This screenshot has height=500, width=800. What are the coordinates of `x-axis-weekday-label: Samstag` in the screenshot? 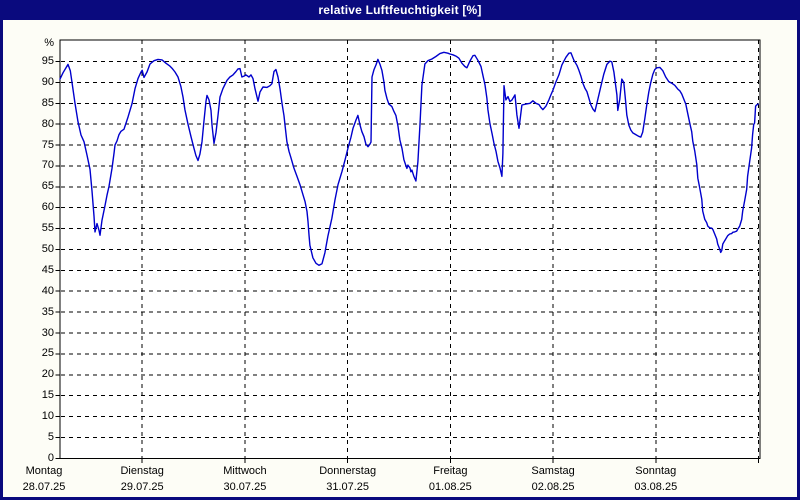 It's located at (553, 471).